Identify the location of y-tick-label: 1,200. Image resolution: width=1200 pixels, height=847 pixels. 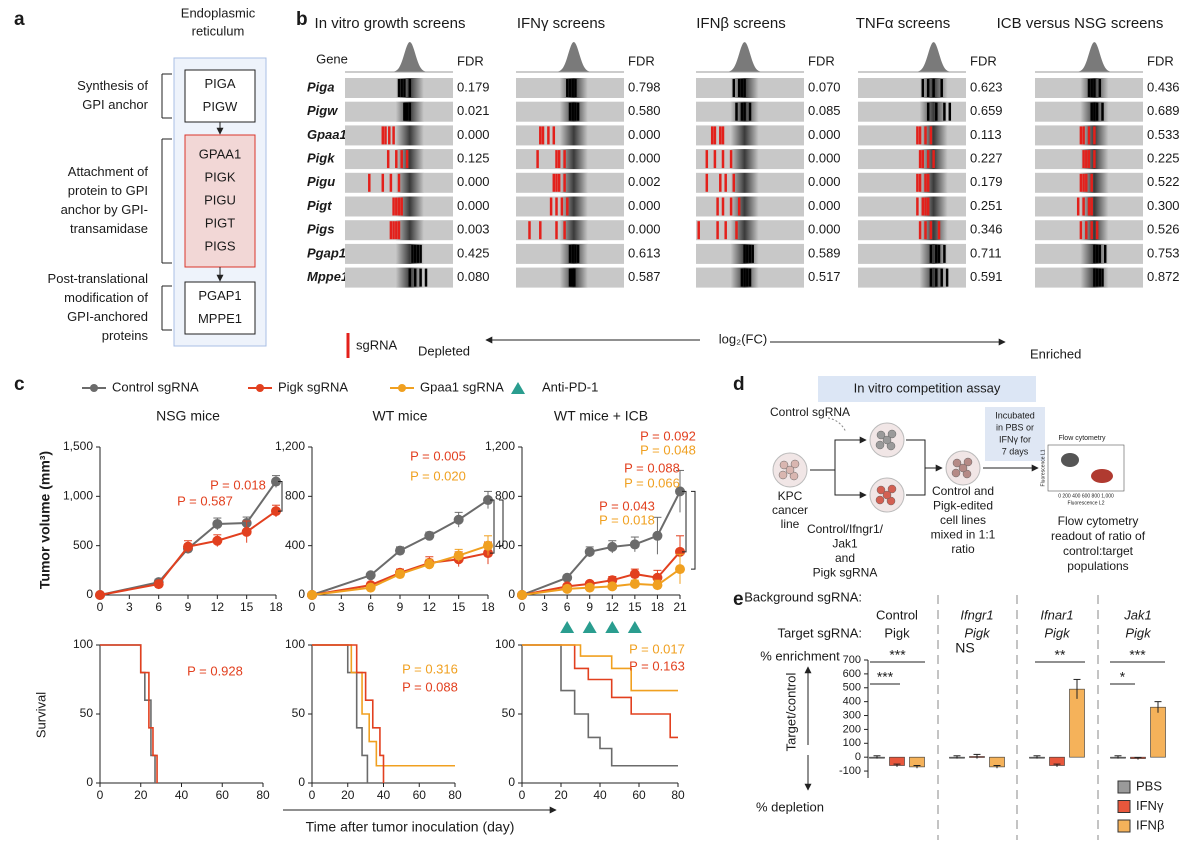
(290, 446).